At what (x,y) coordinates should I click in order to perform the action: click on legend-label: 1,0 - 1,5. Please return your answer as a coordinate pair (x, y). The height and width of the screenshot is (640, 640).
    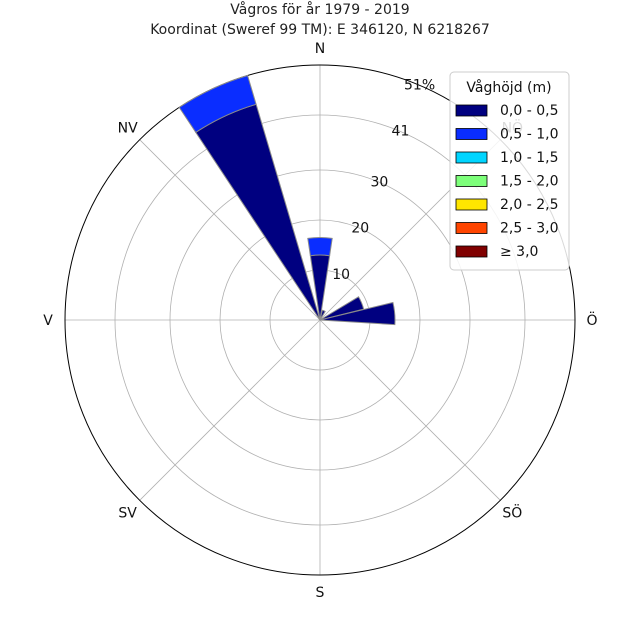
    Looking at the image, I should click on (529, 158).